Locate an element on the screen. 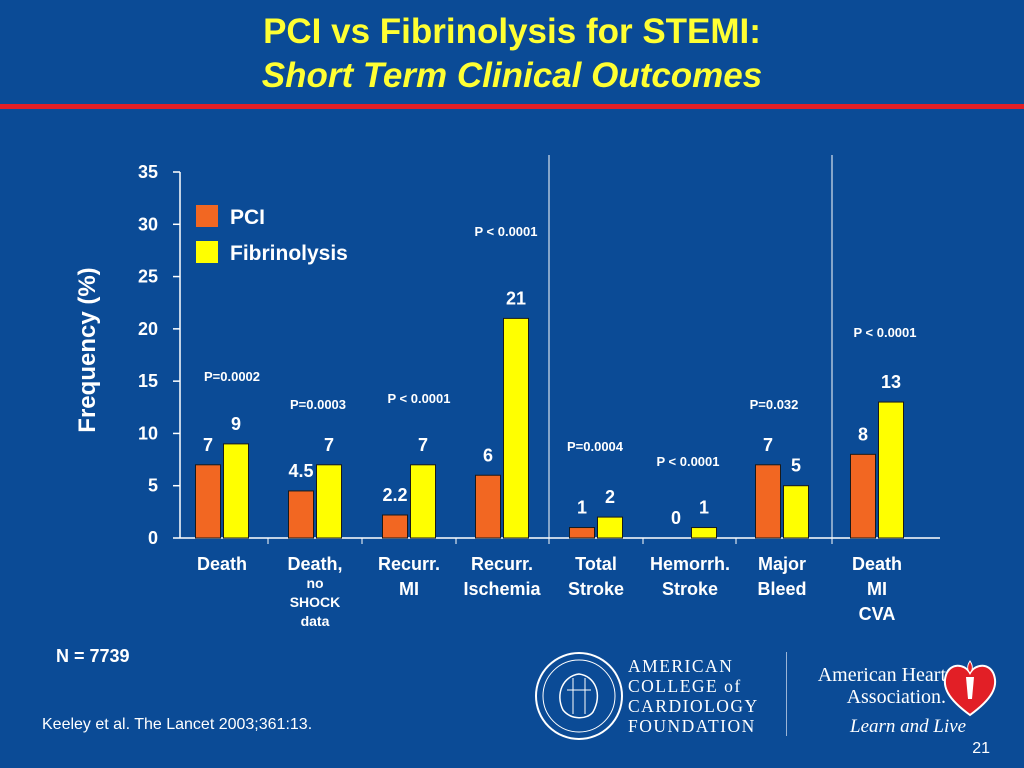 The width and height of the screenshot is (1024, 768). value-label-pci: 0 is located at coordinates (676, 518).